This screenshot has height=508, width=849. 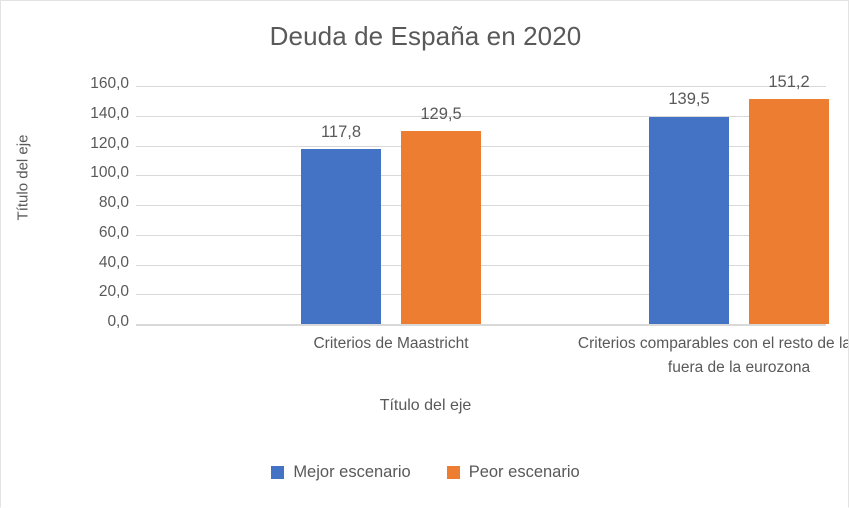 I want to click on y-axis-tick-labels: 160,0 140,0 120,0 100,0 80,0 60,0 40,0 20,0 0,0, so click(x=85, y=202).